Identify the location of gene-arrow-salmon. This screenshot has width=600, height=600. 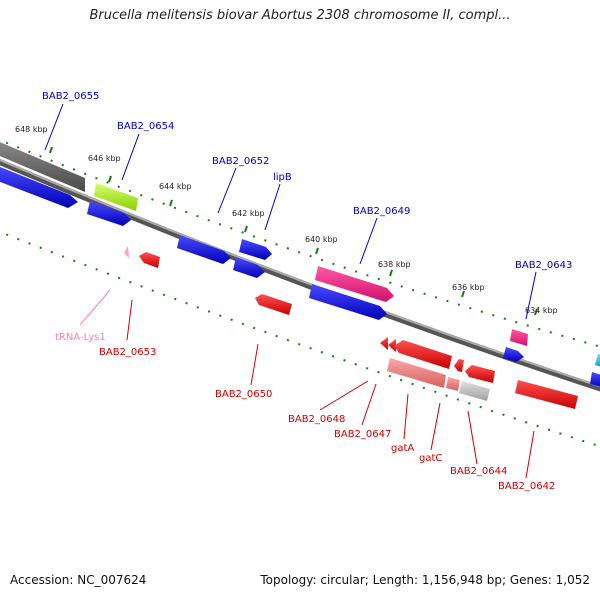
(416, 373).